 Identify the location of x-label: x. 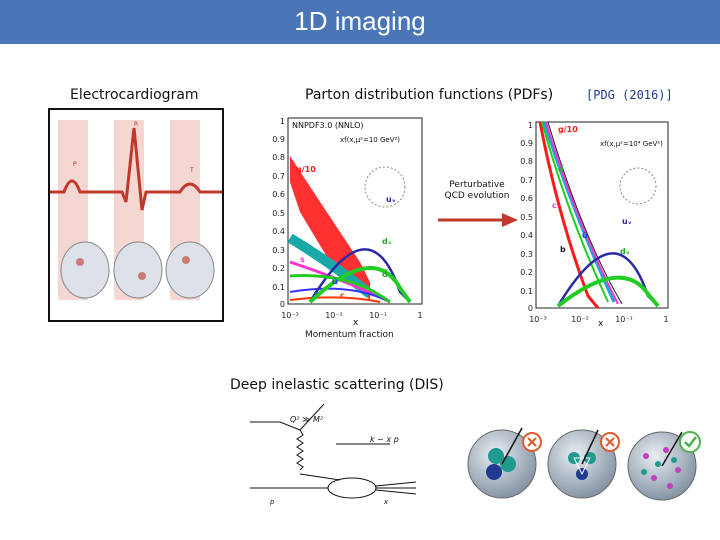
(386, 502).